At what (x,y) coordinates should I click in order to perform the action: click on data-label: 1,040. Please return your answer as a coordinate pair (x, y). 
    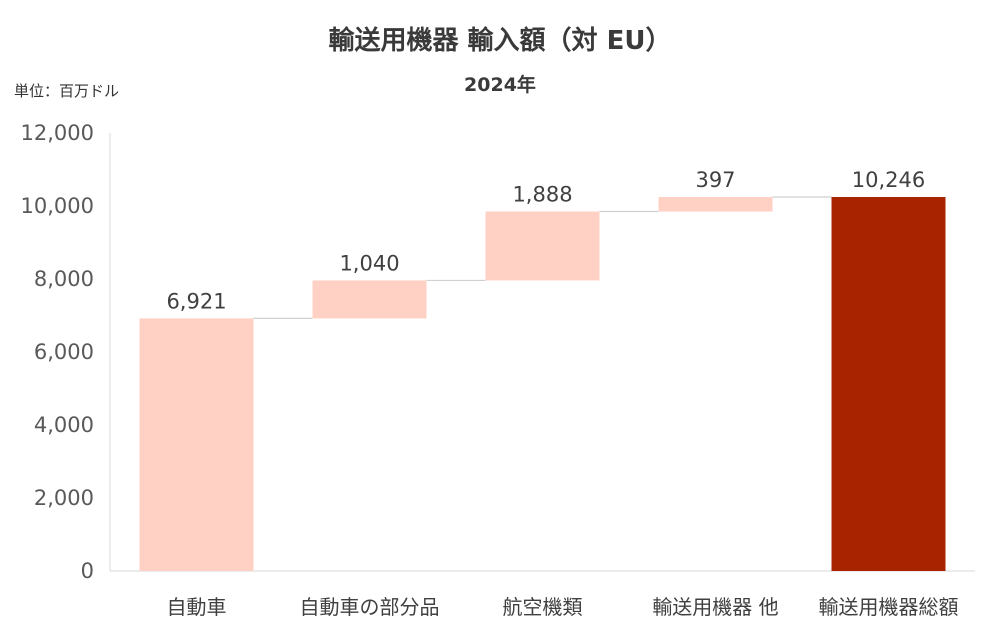
    Looking at the image, I should click on (369, 263).